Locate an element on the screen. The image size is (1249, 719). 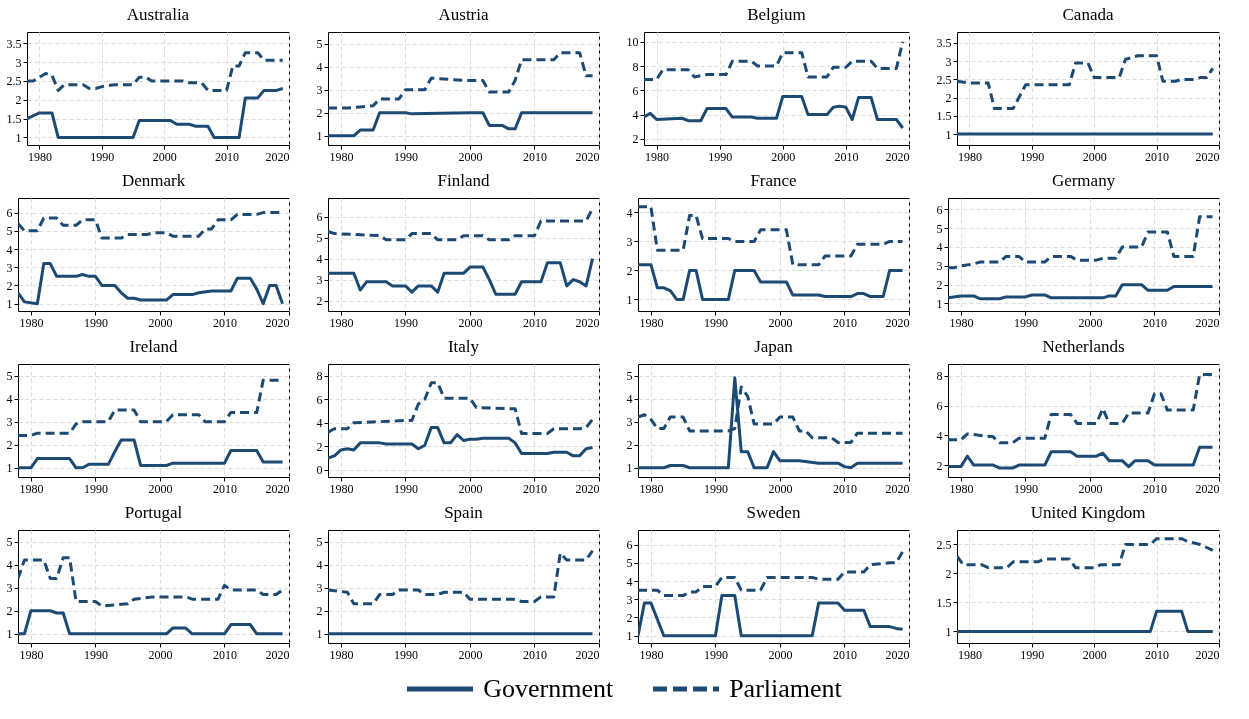
chart-title: Ireland is located at coordinates (154, 346).